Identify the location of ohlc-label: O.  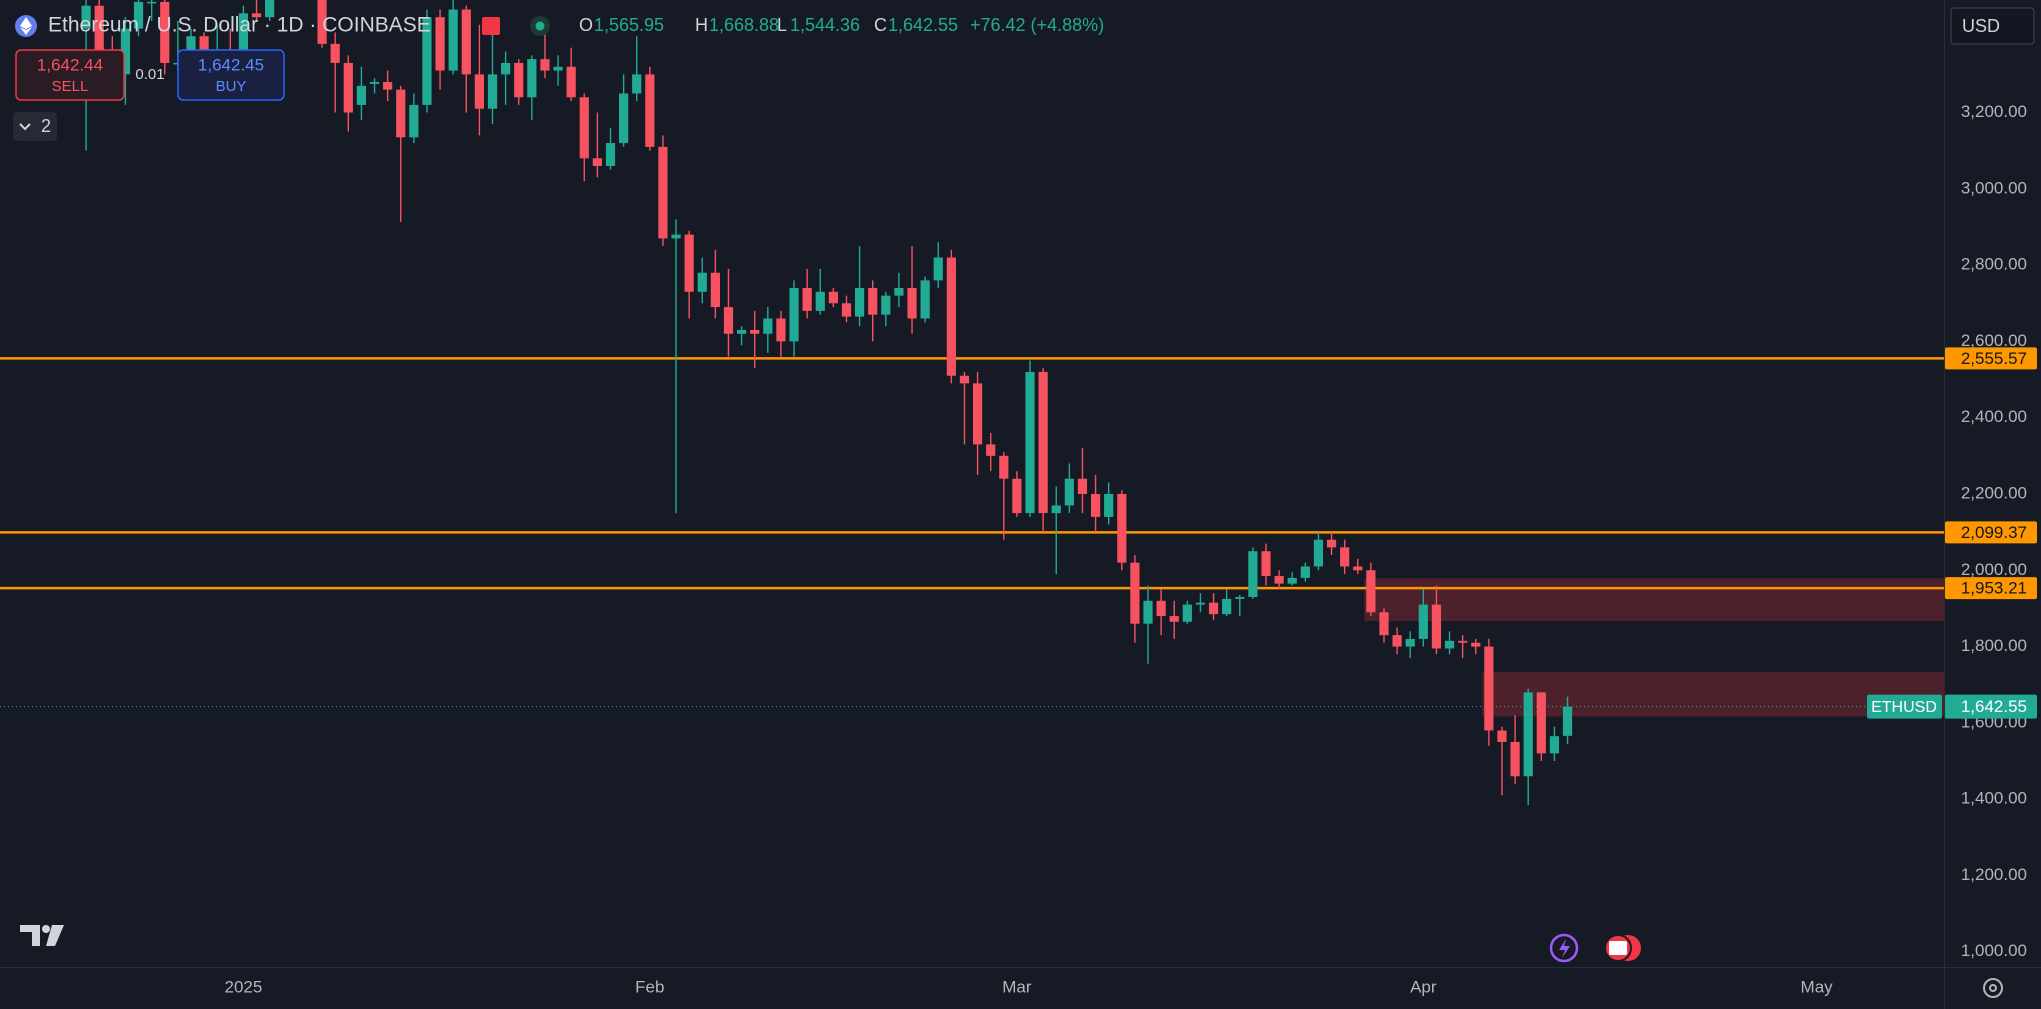
(586, 25).